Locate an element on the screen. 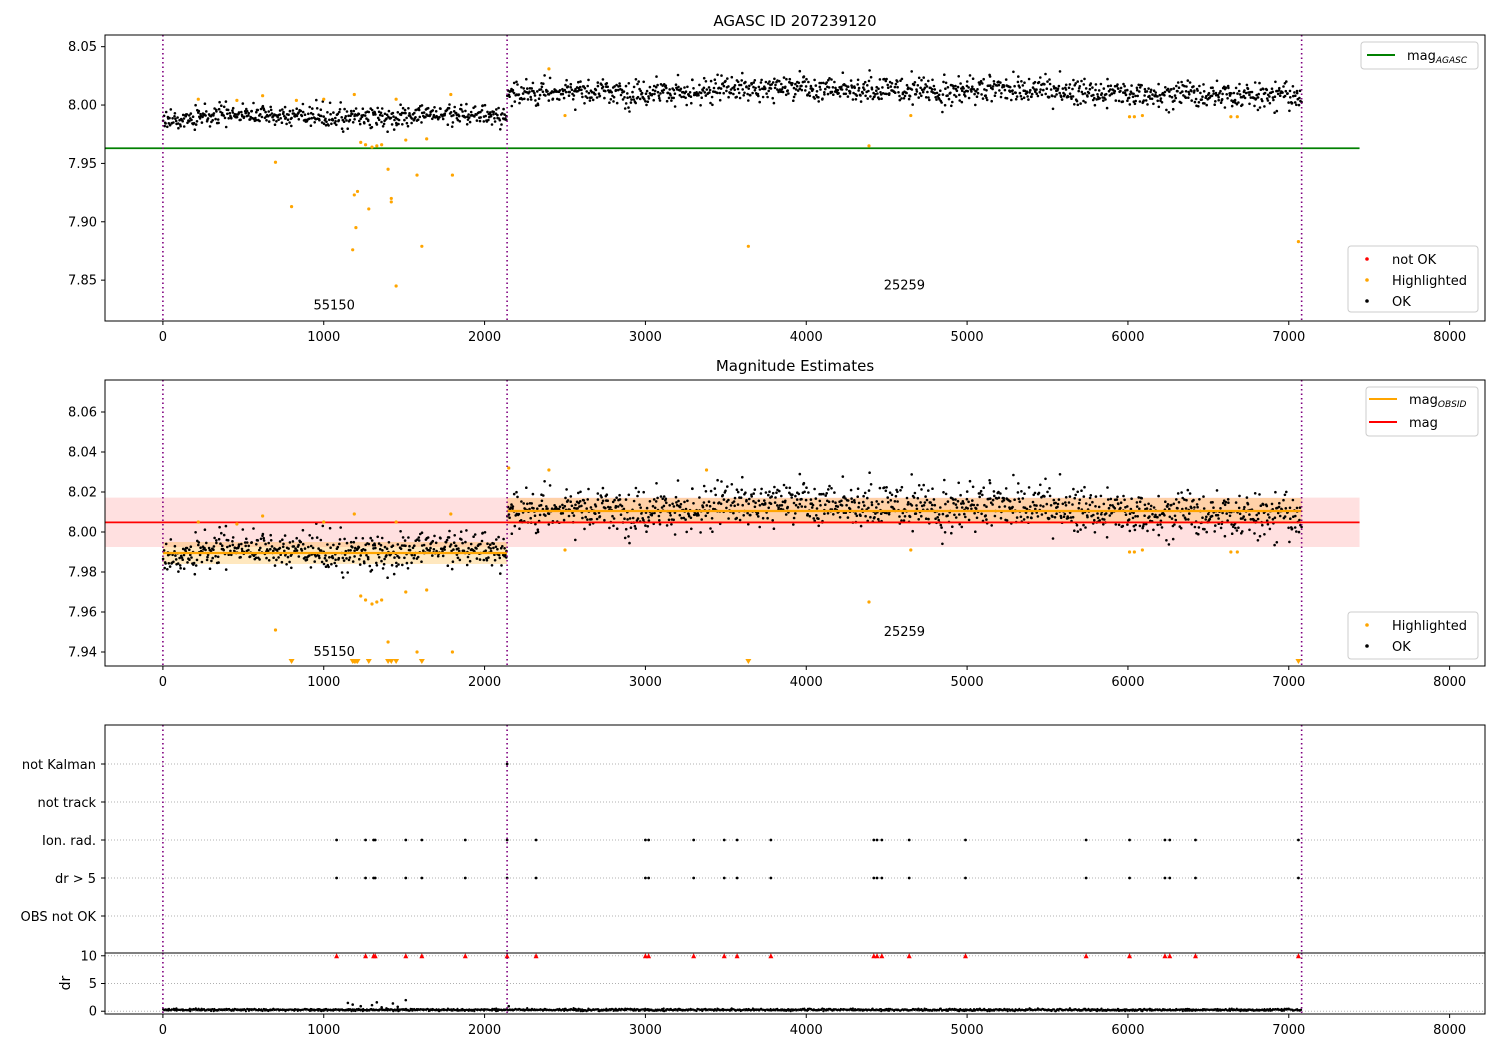 This screenshot has width=1500, height=1050. estimates-out-of-range-marker is located at coordinates (357, 661).